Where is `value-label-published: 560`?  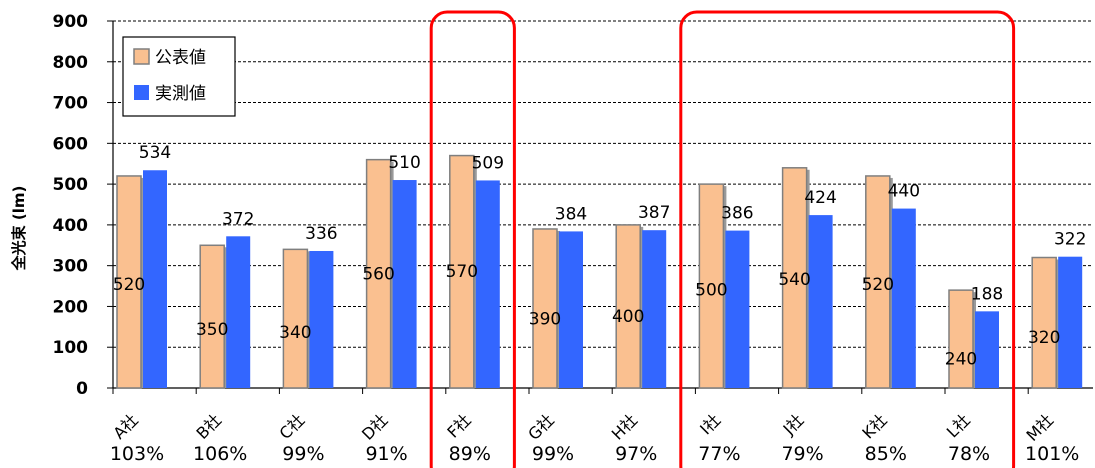 value-label-published: 560 is located at coordinates (378, 275).